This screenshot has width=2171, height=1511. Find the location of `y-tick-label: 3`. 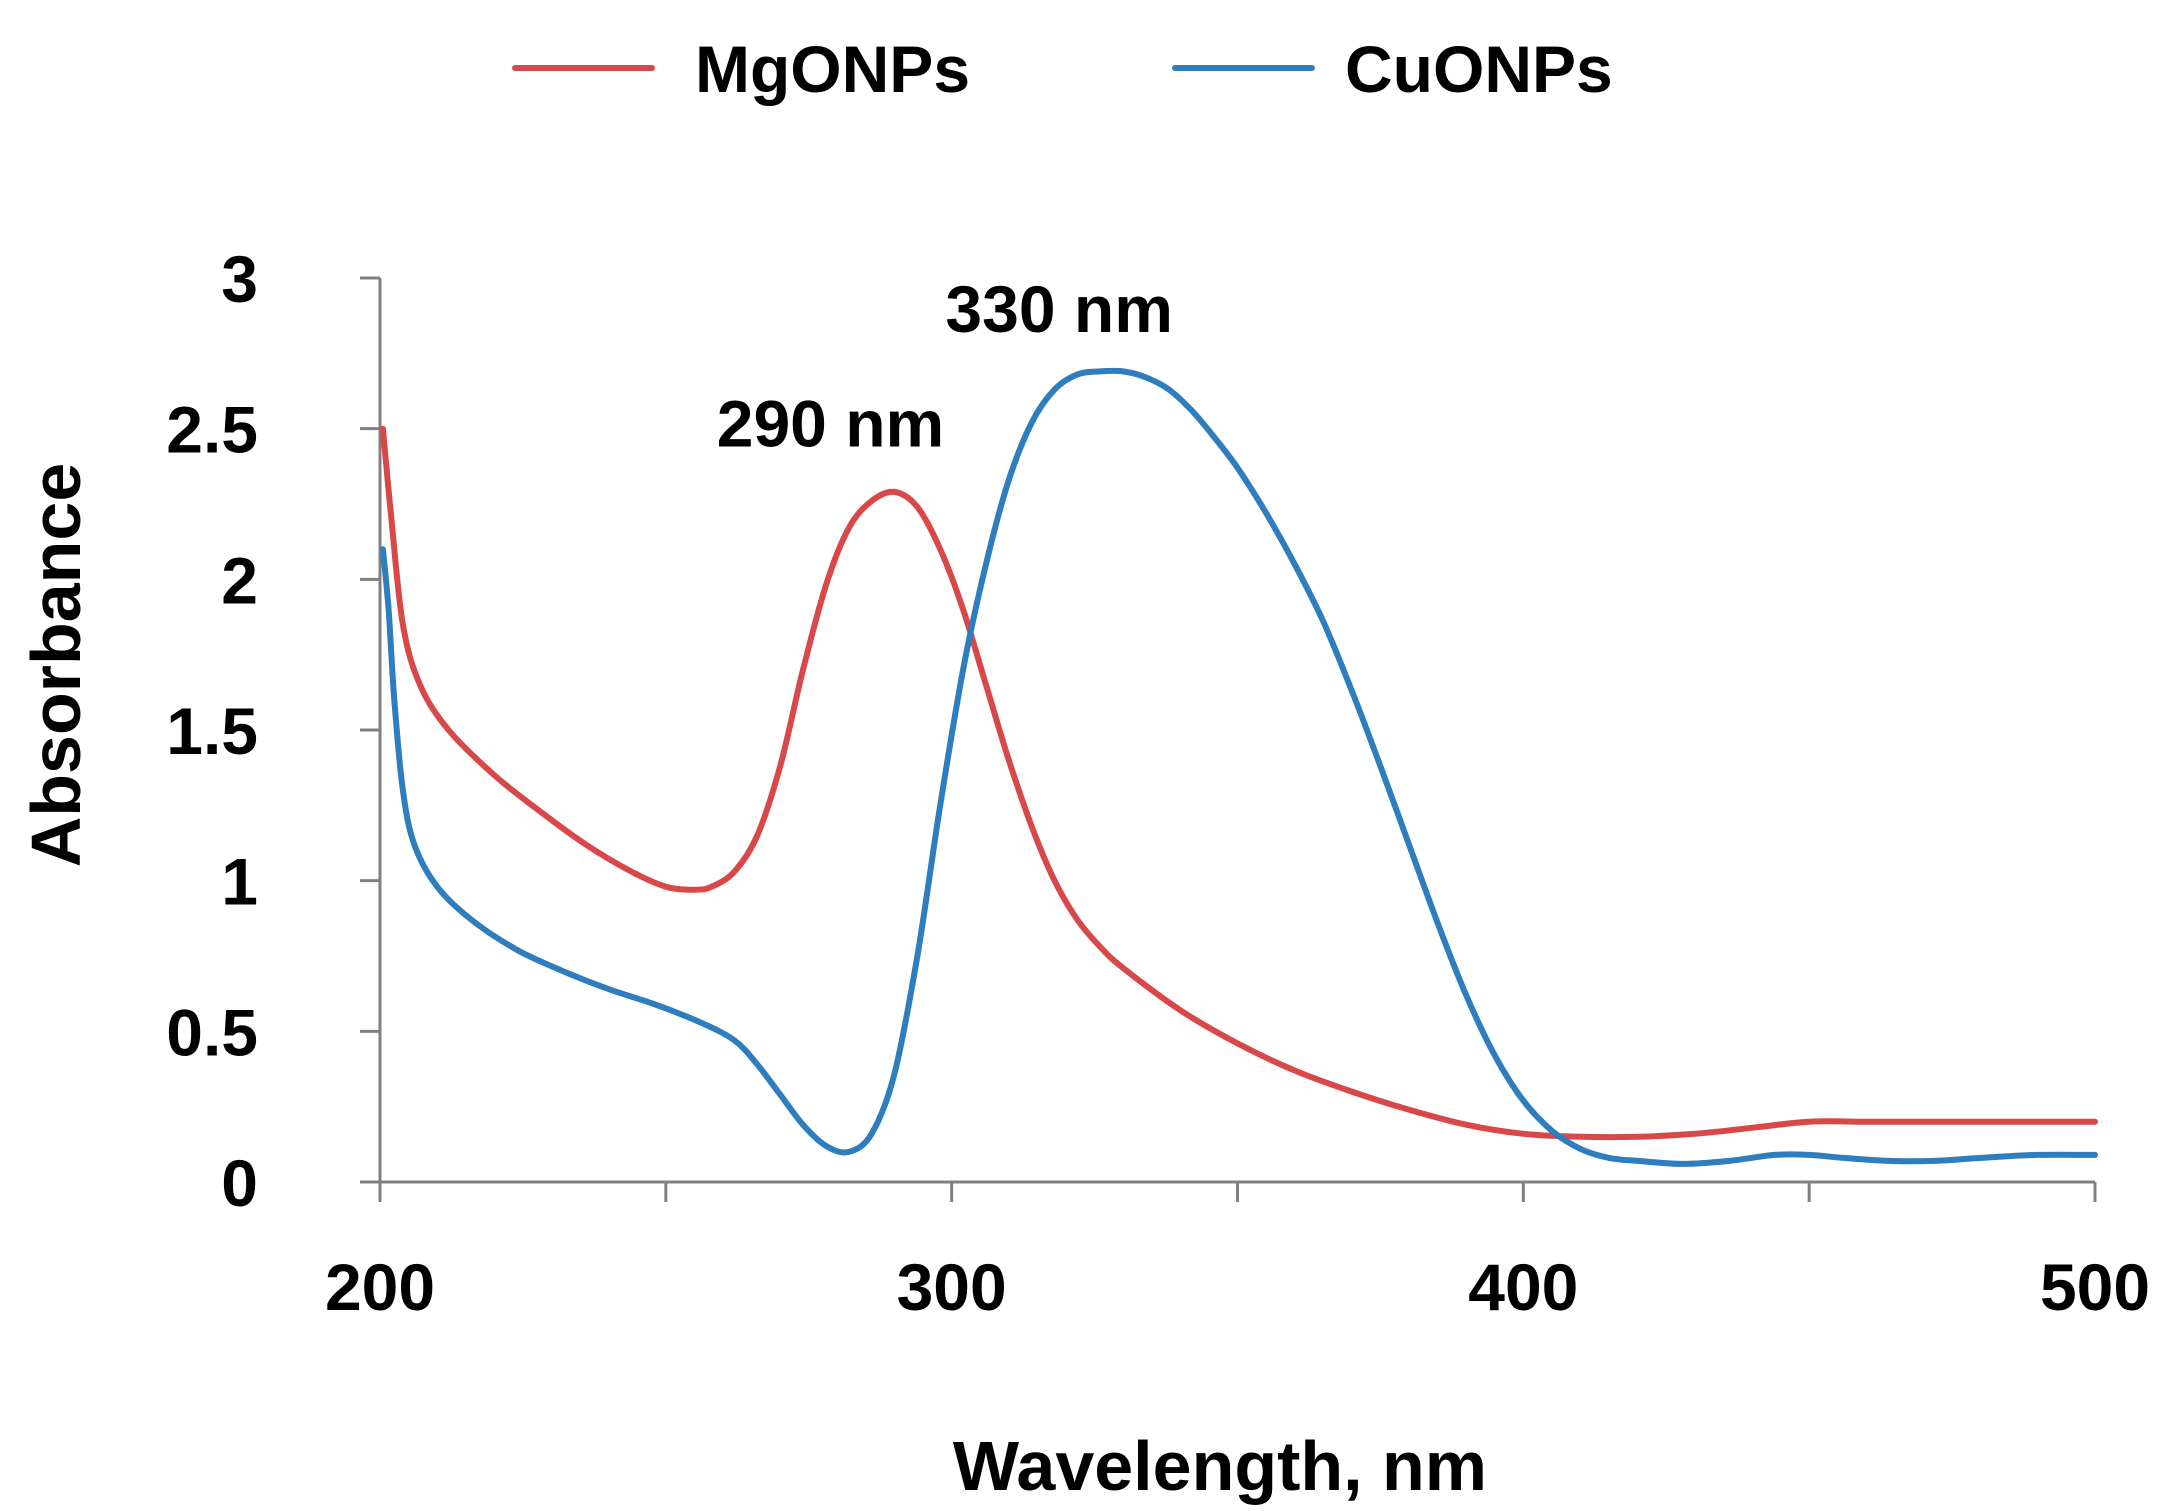

y-tick-label: 3 is located at coordinates (239, 279).